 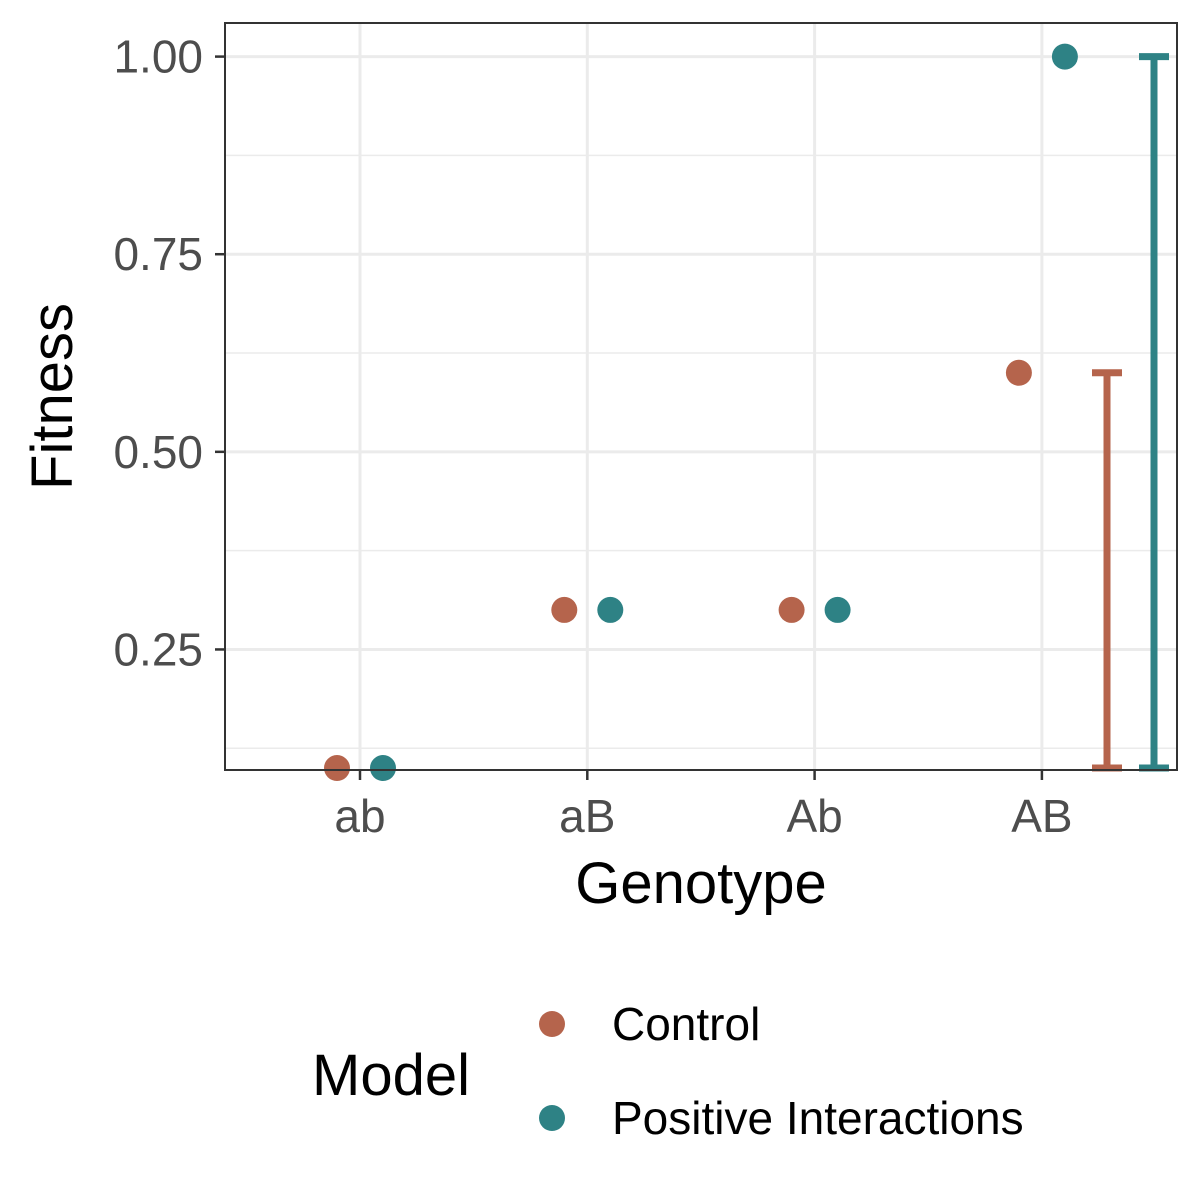 I want to click on x-tick-label: Ab, so click(x=814, y=816).